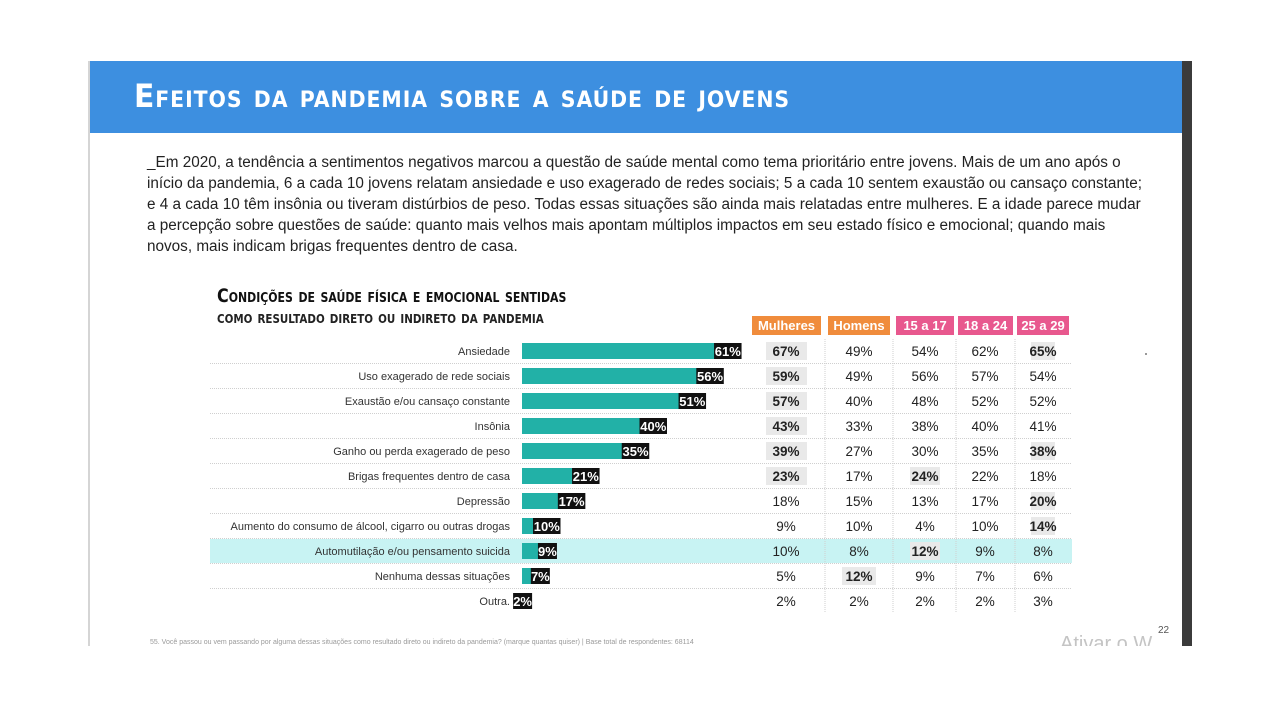 This screenshot has width=1280, height=720. I want to click on table-cell: 59%, so click(785, 376).